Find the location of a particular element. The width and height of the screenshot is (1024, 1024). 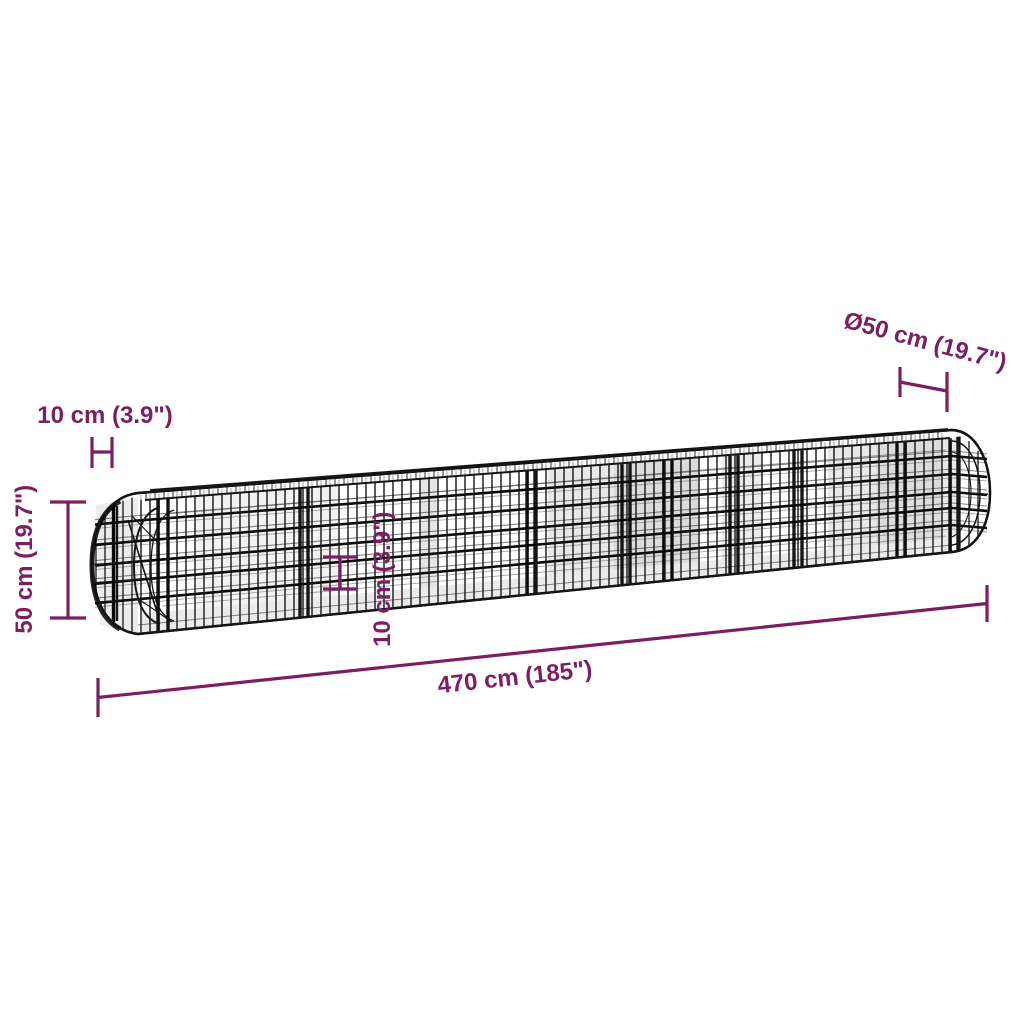

height-dimension-line is located at coordinates (68, 560).